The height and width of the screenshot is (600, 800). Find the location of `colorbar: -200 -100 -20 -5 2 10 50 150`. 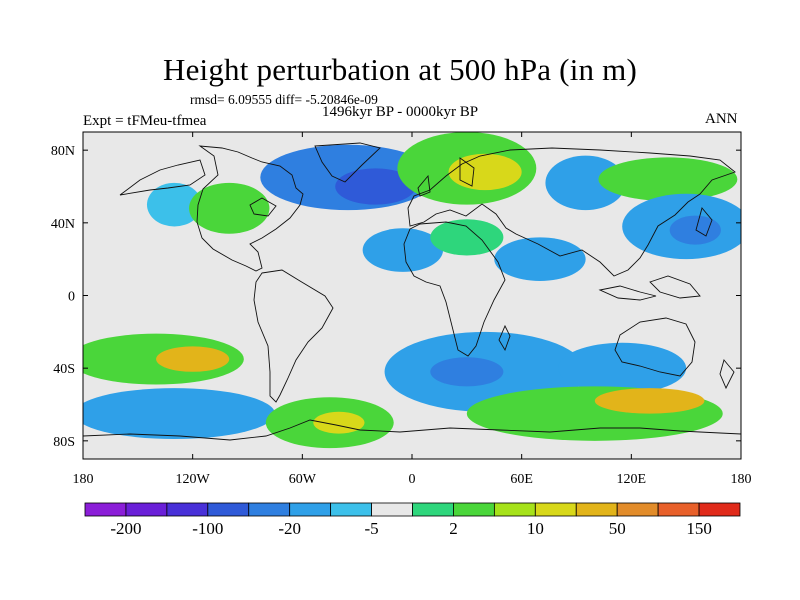

colorbar: -200 -100 -20 -5 2 10 50 150 is located at coordinates (412, 520).